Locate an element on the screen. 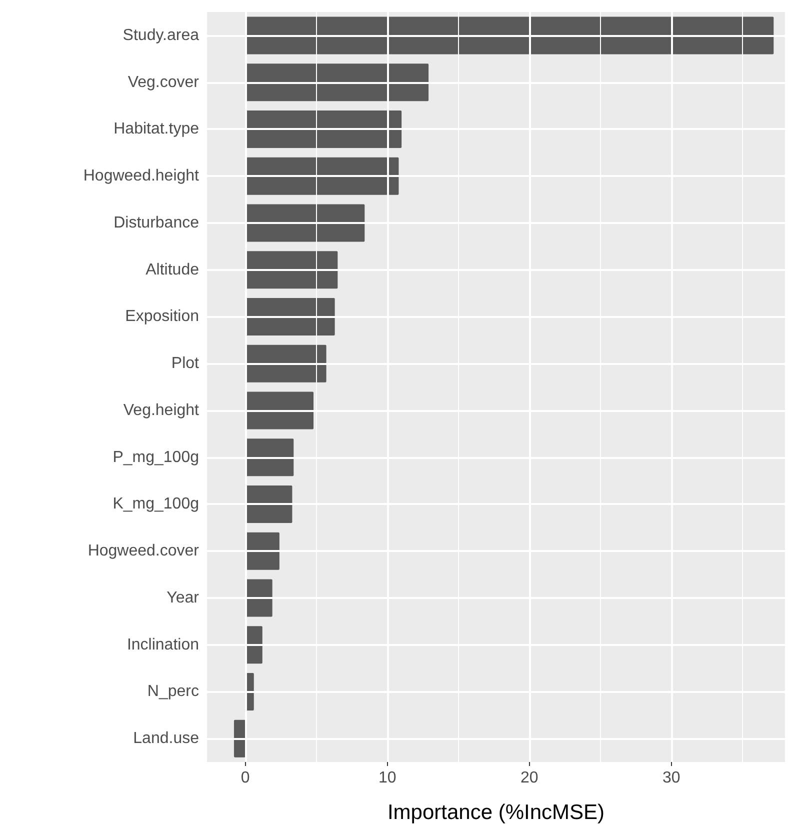 The height and width of the screenshot is (839, 790). y-tick-label: Hogweed.cover is located at coordinates (144, 551).